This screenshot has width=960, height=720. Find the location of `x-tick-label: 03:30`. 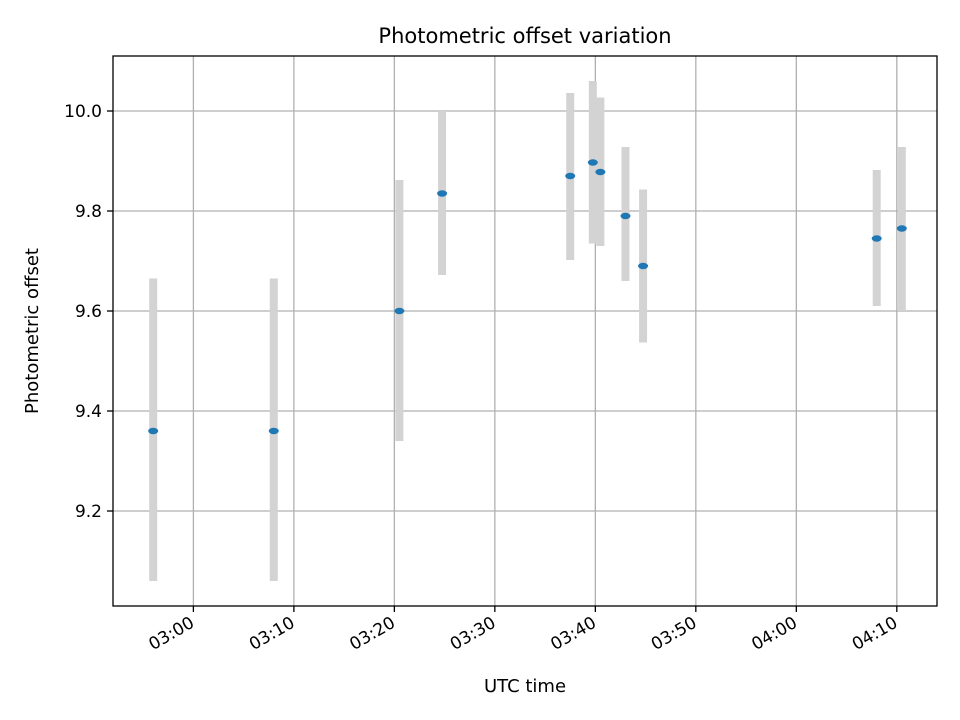

x-tick-label: 03:30 is located at coordinates (473, 634).